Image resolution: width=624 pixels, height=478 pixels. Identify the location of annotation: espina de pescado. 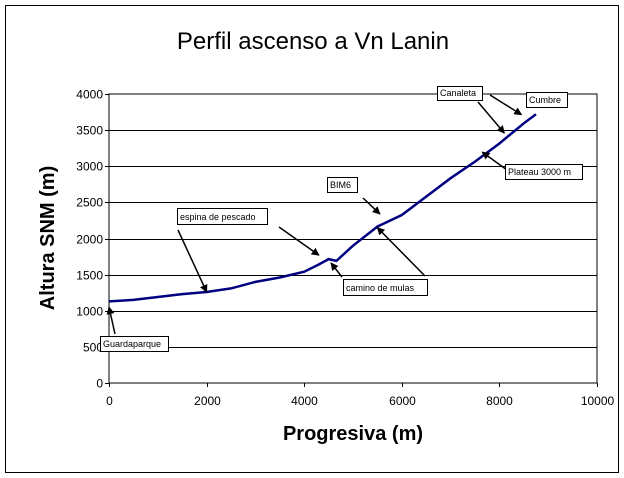
(248, 250).